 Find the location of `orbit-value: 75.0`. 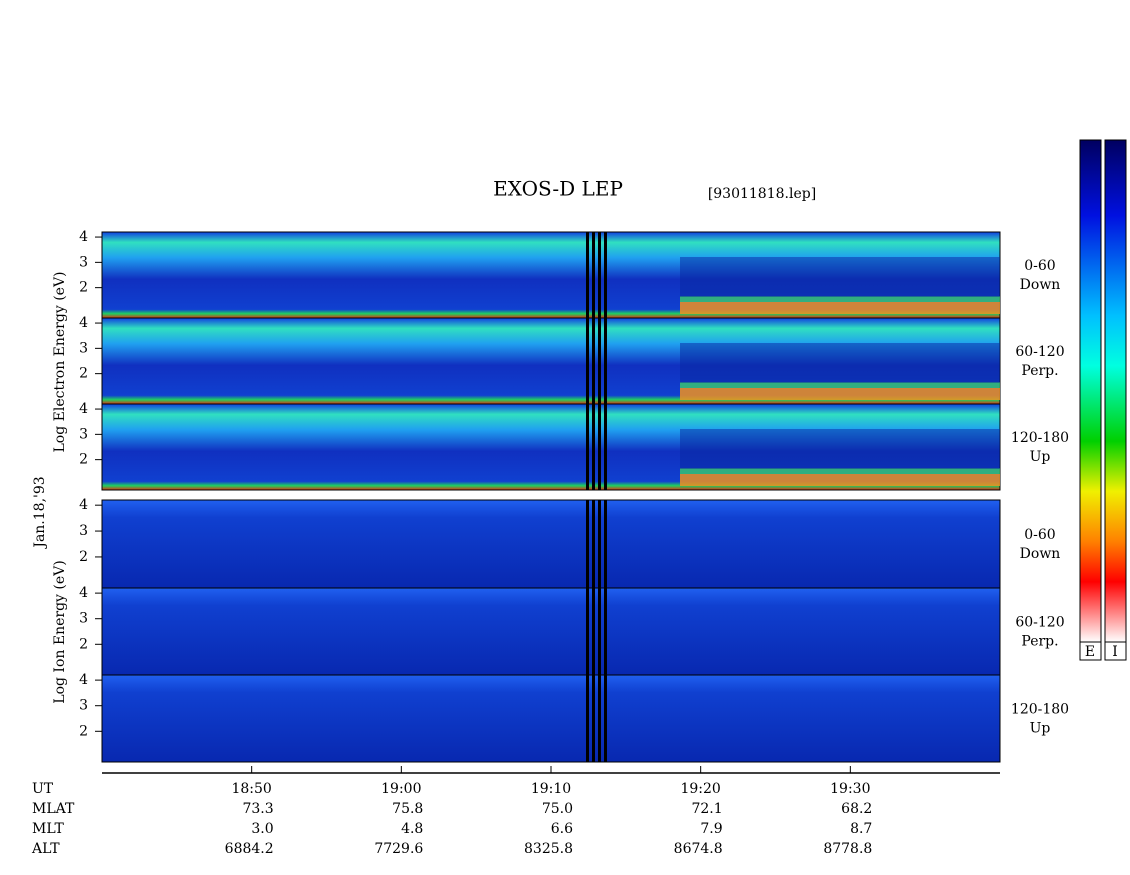

orbit-value: 75.0 is located at coordinates (557, 809).